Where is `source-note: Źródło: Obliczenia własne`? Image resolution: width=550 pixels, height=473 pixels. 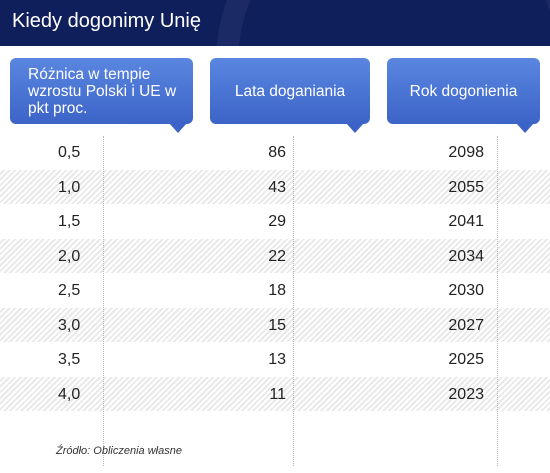
source-note: Źródło: Obliczenia własne is located at coordinates (119, 451).